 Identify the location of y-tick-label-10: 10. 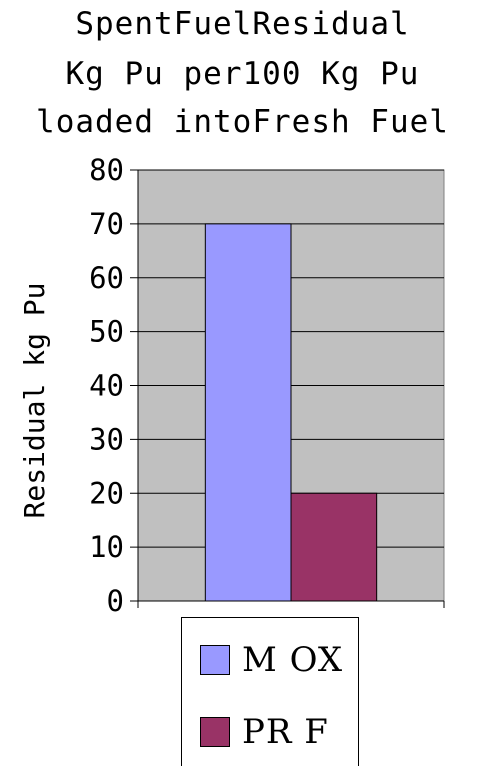
(106, 547).